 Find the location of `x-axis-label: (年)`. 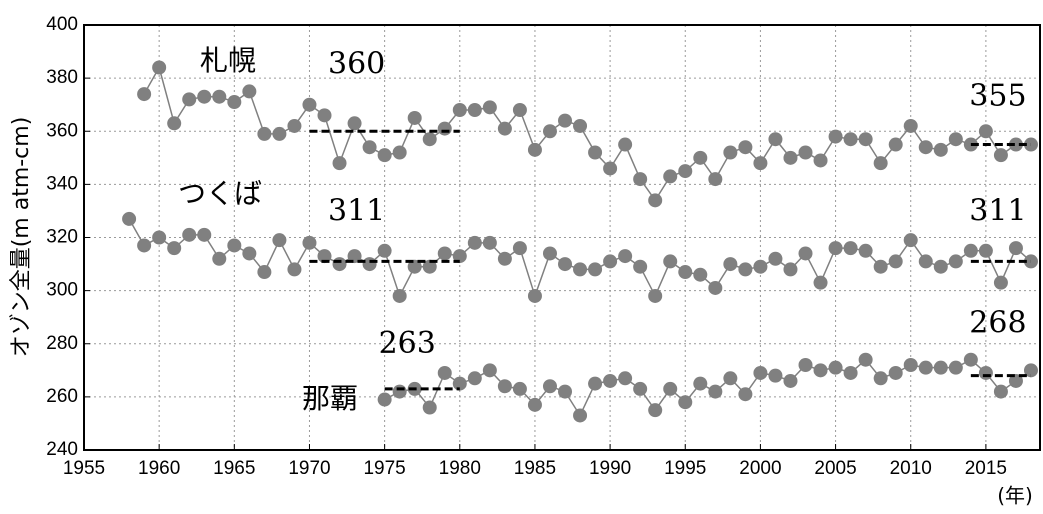

x-axis-label: (年) is located at coordinates (1015, 496).